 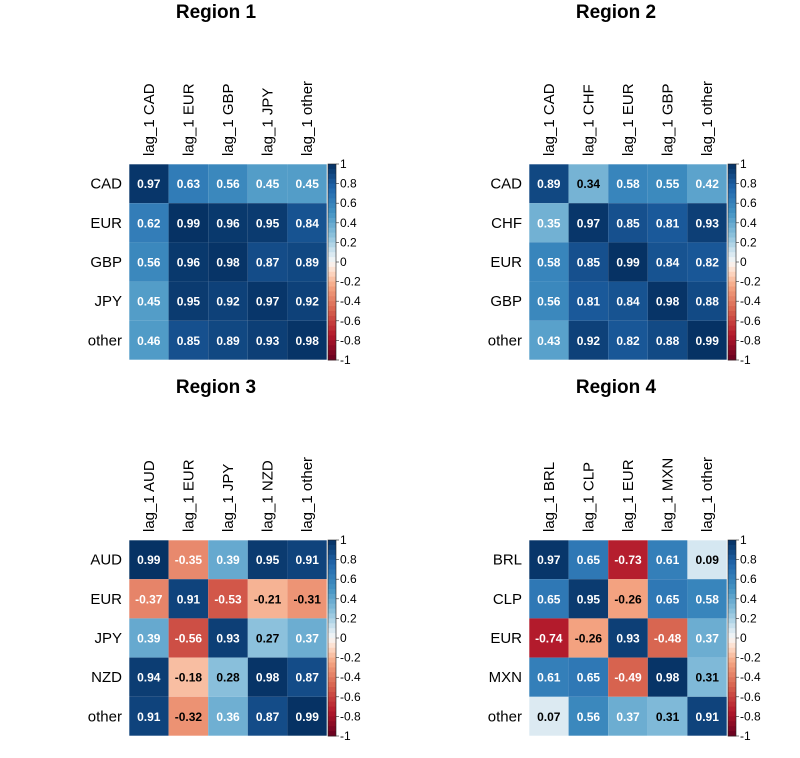 What do you see at coordinates (589, 341) in the screenshot?
I see `cell-value-label: 0.92` at bounding box center [589, 341].